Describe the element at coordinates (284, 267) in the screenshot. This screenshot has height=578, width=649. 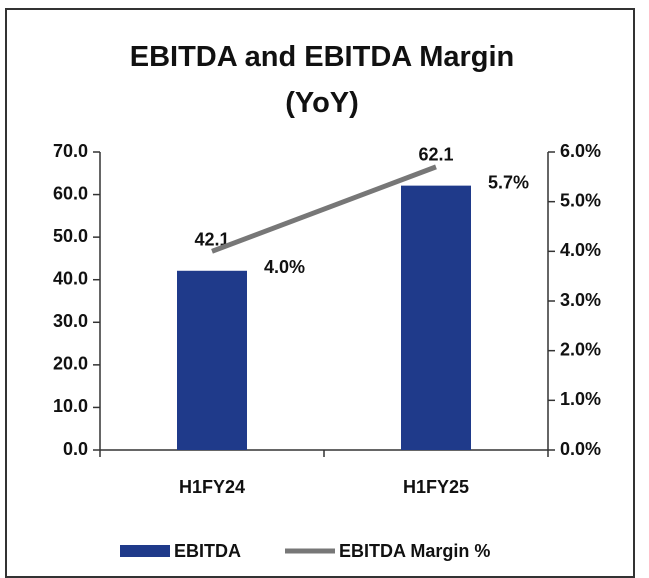
I see `line-value-label: 4.0%` at that location.